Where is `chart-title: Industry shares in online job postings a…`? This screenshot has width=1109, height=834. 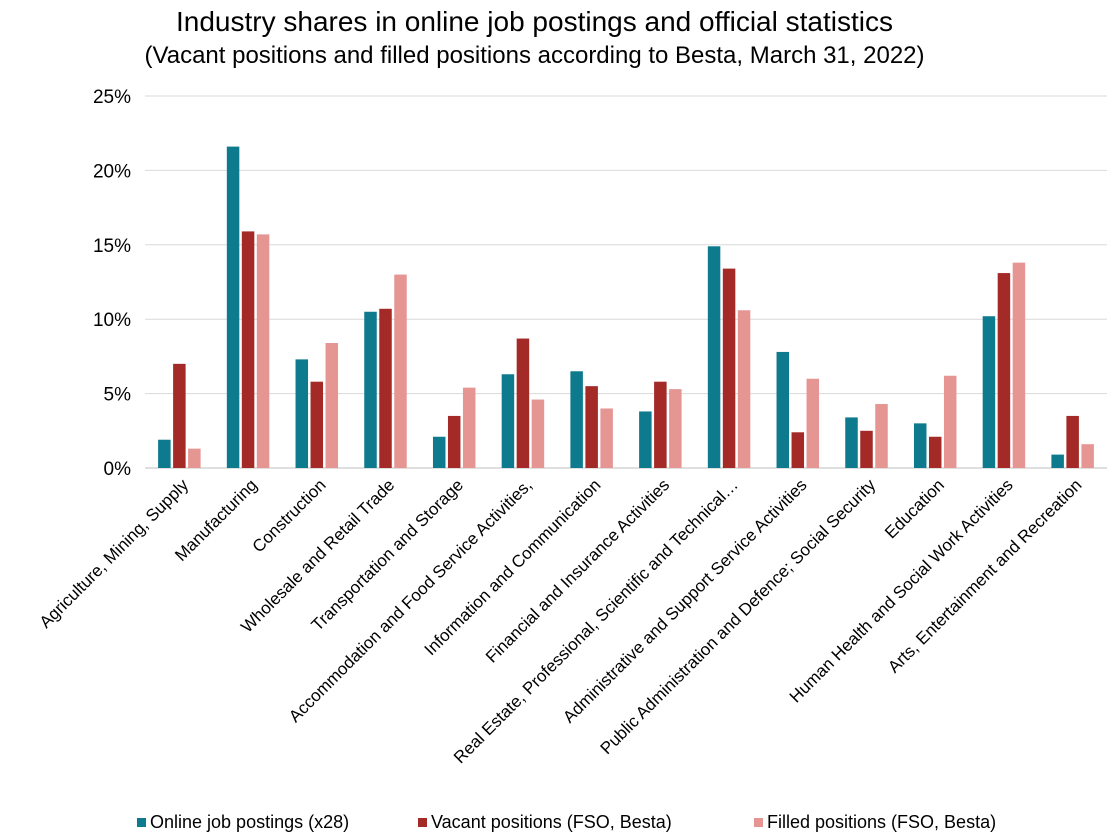 chart-title: Industry shares in online job postings a… is located at coordinates (534, 21).